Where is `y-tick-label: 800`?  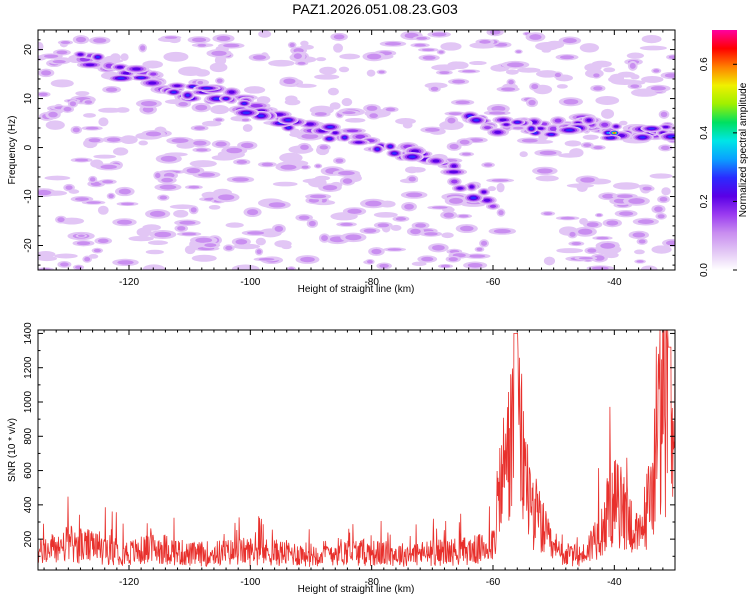 y-tick-label: 800 is located at coordinates (28, 436).